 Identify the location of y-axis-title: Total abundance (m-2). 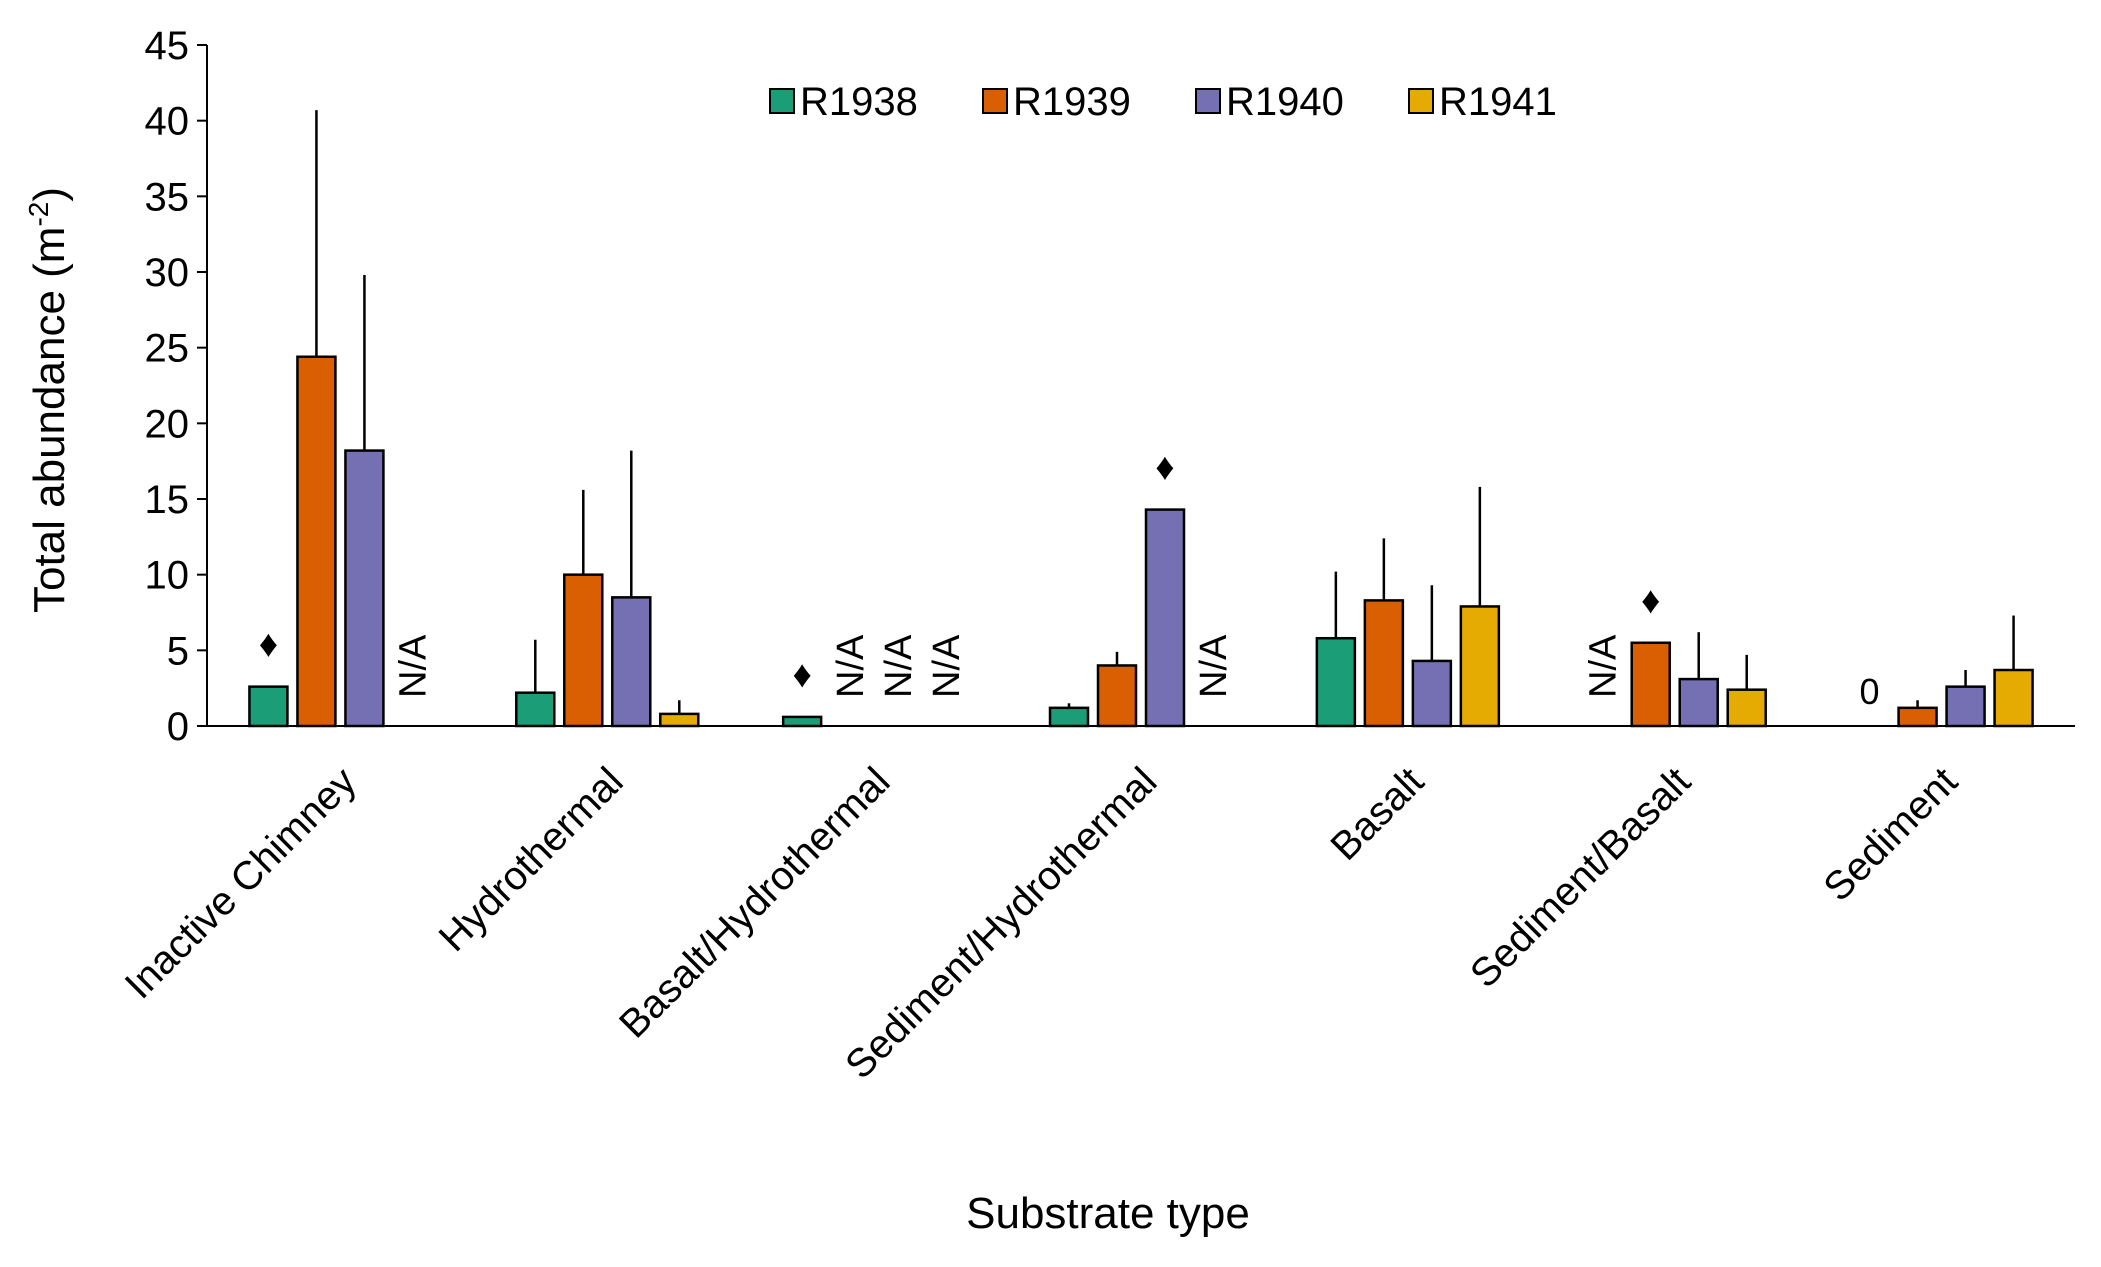
(48, 400).